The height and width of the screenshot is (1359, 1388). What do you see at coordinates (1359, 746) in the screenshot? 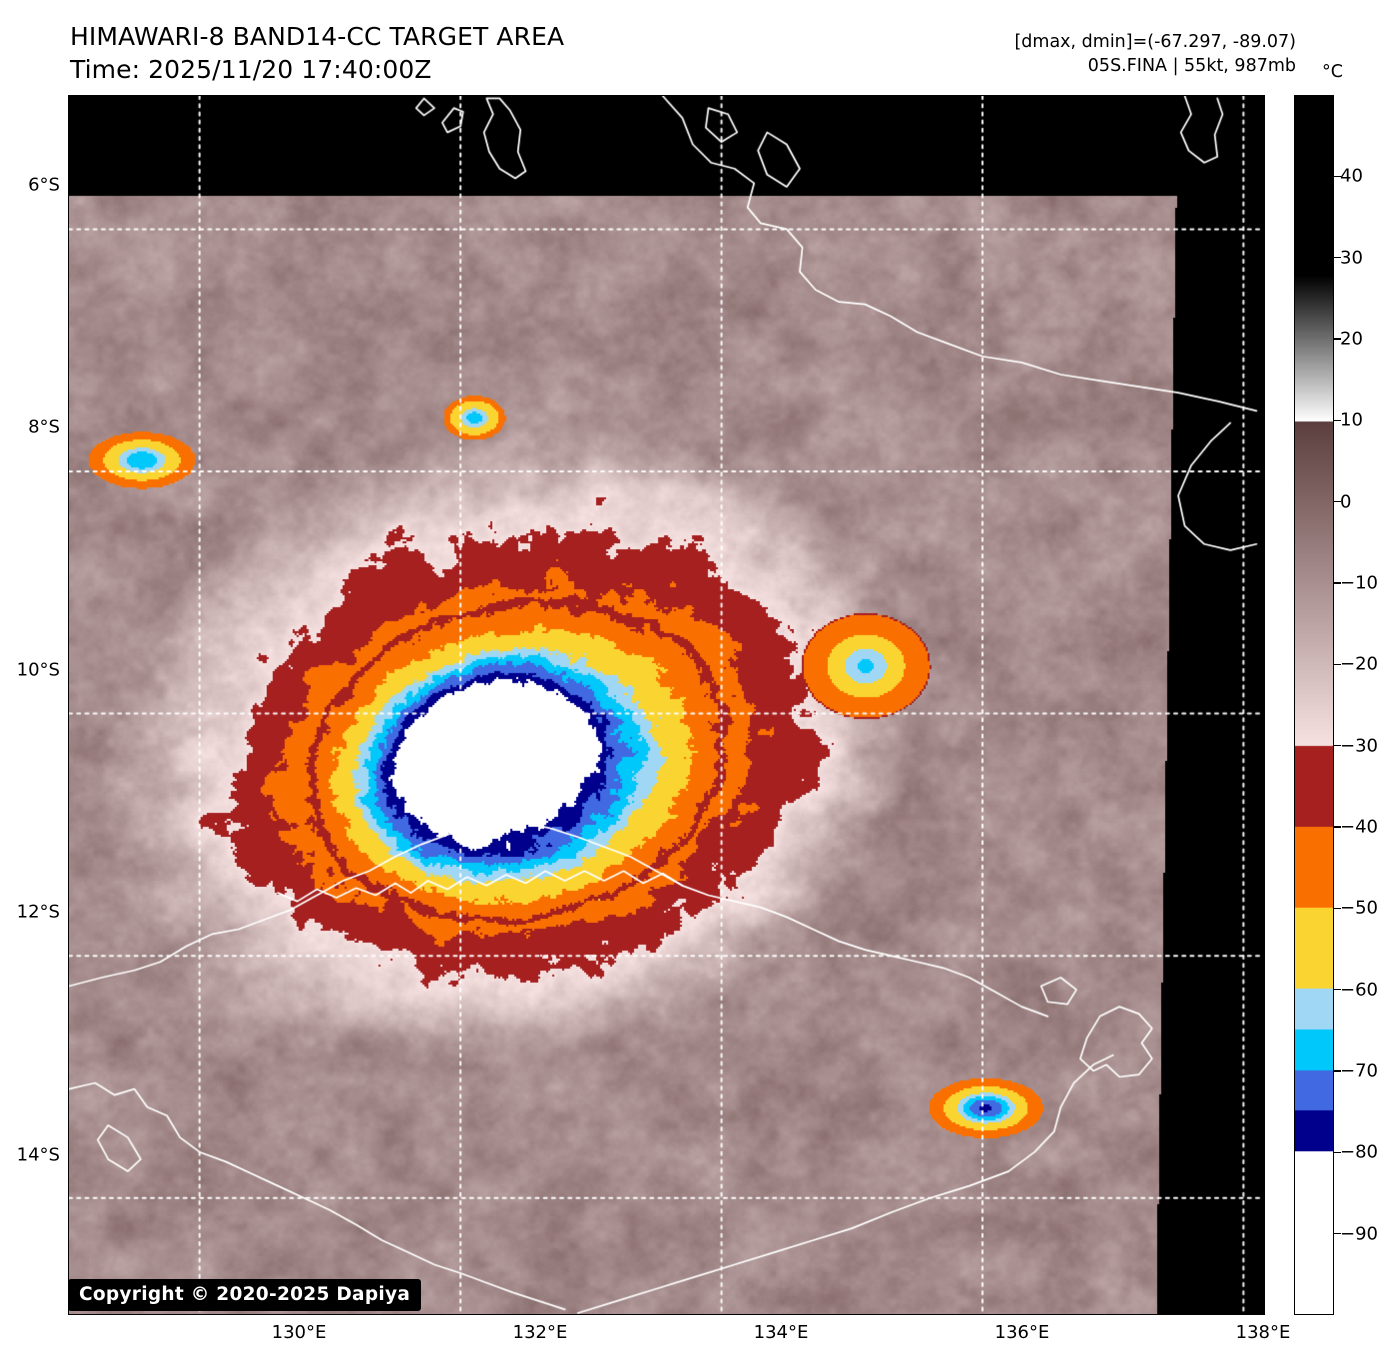
I see `colorbar-tick-label--30: −30` at bounding box center [1359, 746].